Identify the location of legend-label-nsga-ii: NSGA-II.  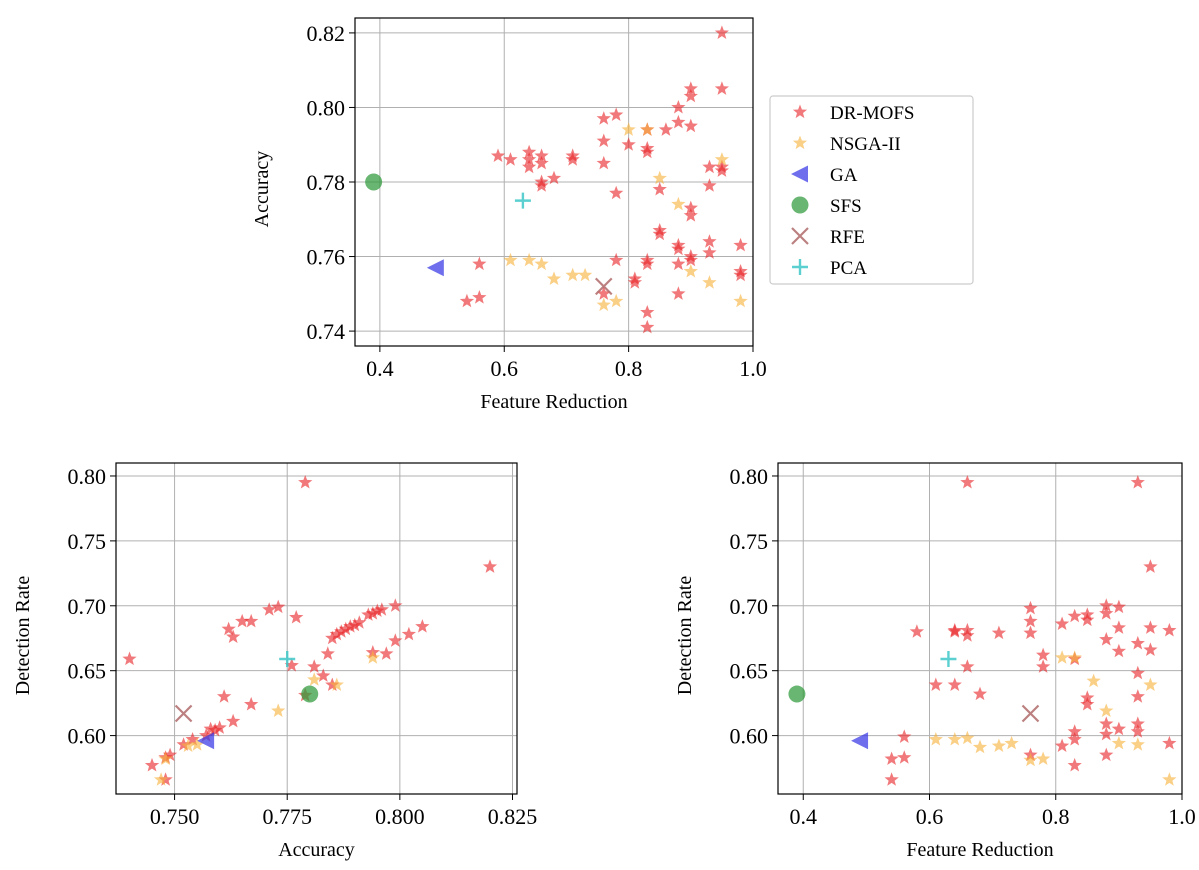
(865, 144).